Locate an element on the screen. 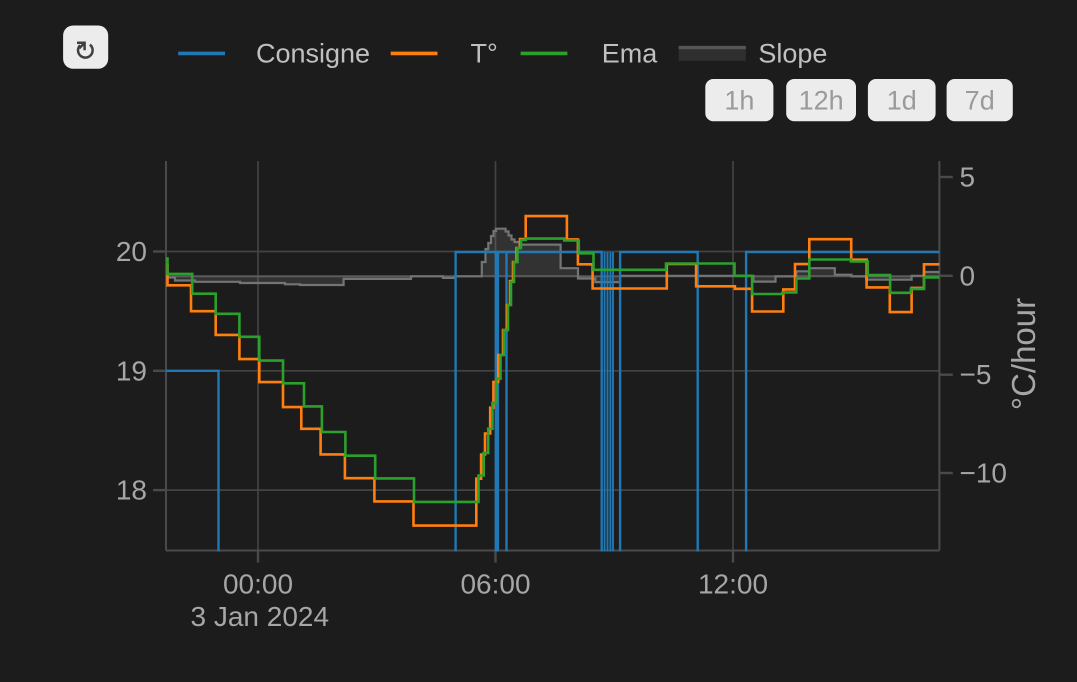 Image resolution: width=1077 pixels, height=682 pixels. svg-text: −10 is located at coordinates (984, 473).